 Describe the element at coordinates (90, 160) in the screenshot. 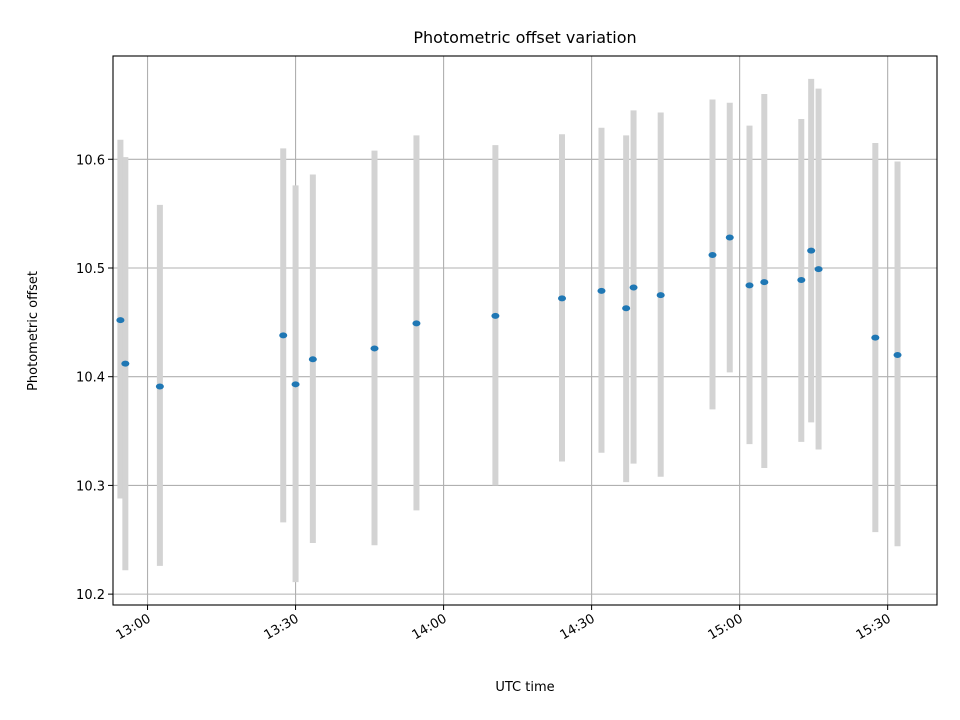

I see `y-tick-label: 10.6` at that location.